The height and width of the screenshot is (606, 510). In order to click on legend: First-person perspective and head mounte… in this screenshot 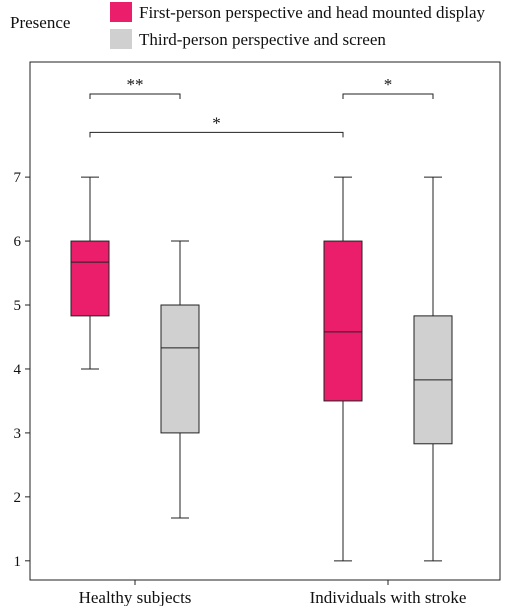, I will do `click(298, 25)`.